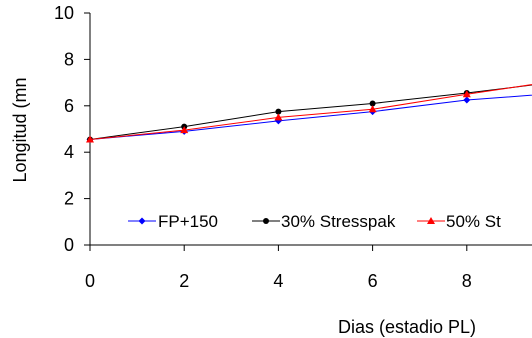 The height and width of the screenshot is (338, 532). What do you see at coordinates (373, 281) in the screenshot?
I see `x-tick-label: 6` at bounding box center [373, 281].